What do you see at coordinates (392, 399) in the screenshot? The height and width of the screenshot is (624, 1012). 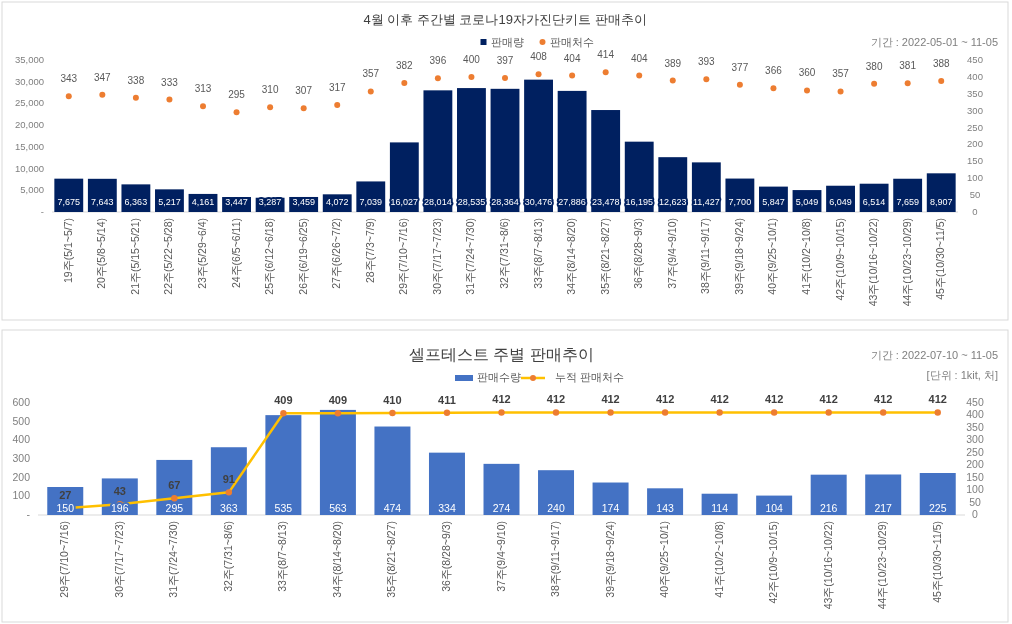 I see `data-label: 410` at bounding box center [392, 399].